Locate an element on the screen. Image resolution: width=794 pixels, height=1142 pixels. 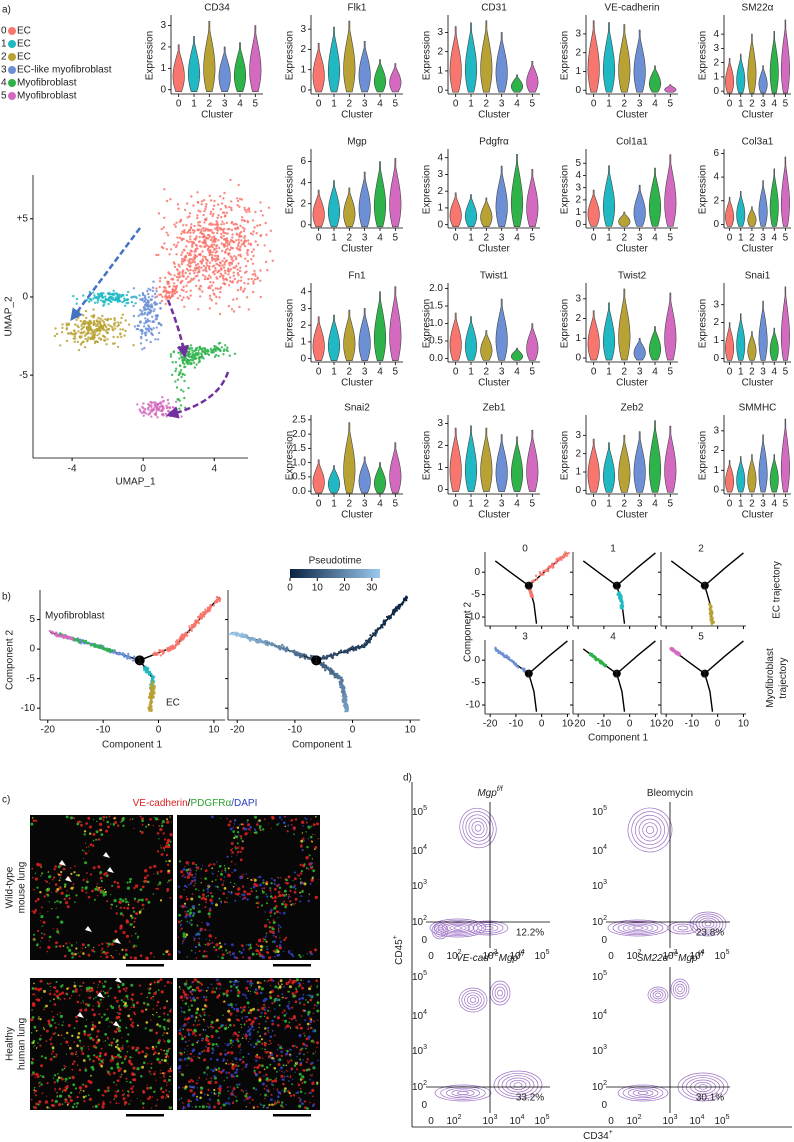
x-tick-label: 1 is located at coordinates (609, 104).